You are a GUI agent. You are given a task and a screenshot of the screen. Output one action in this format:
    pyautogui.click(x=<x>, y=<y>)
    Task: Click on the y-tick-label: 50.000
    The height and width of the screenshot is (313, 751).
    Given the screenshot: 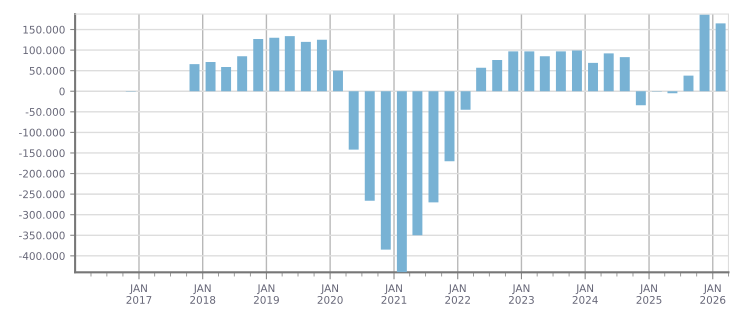 What is the action you would take?
    pyautogui.click(x=47, y=70)
    